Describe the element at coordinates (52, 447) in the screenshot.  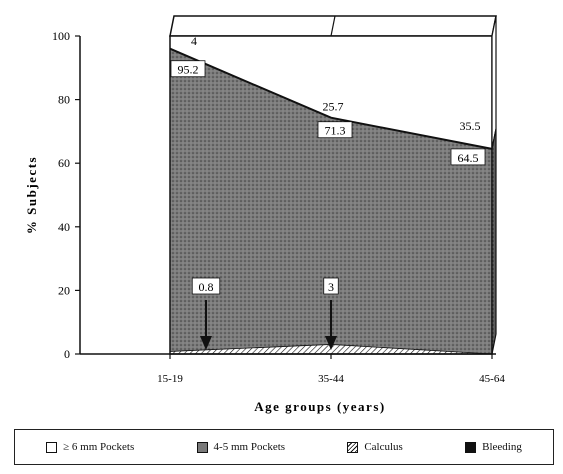
I see `legend-swatch-white` at that location.